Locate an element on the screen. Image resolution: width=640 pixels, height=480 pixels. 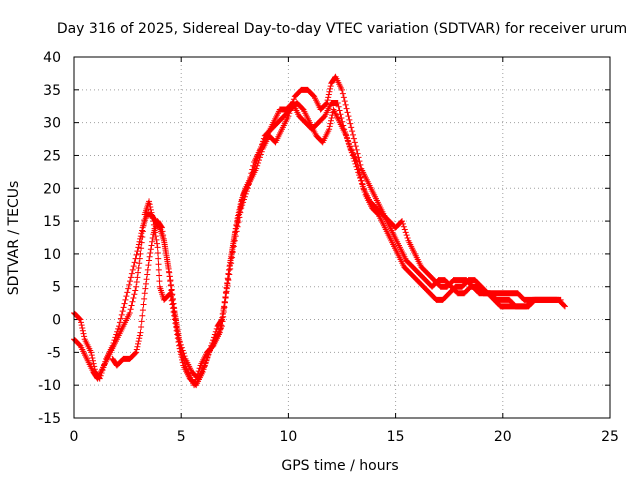
y-tick-label: 20 is located at coordinates (52, 189).